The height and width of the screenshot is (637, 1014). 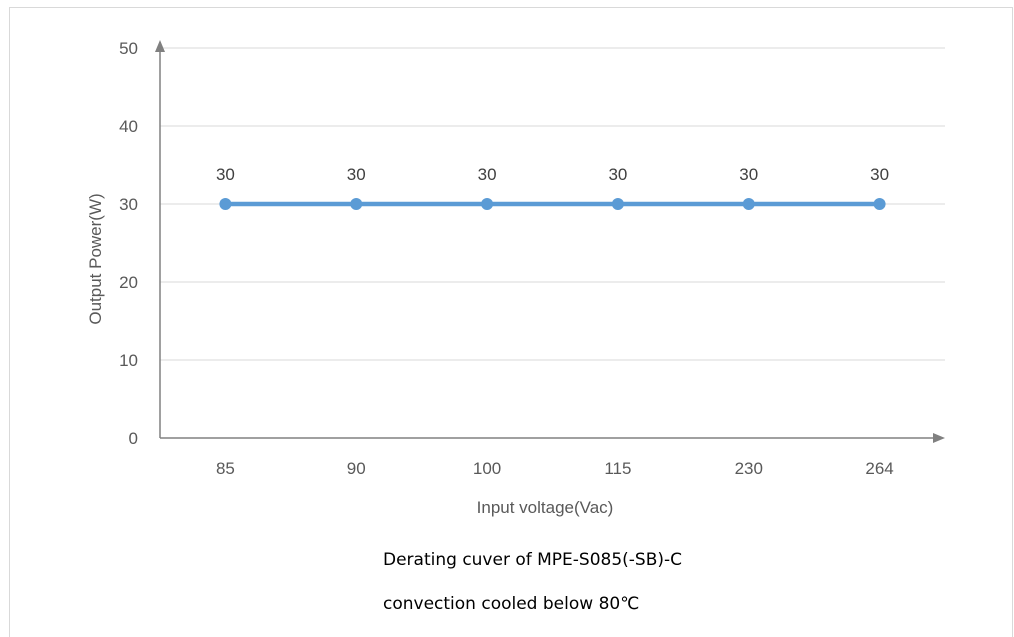 What do you see at coordinates (749, 468) in the screenshot?
I see `x-tick-label: 230` at bounding box center [749, 468].